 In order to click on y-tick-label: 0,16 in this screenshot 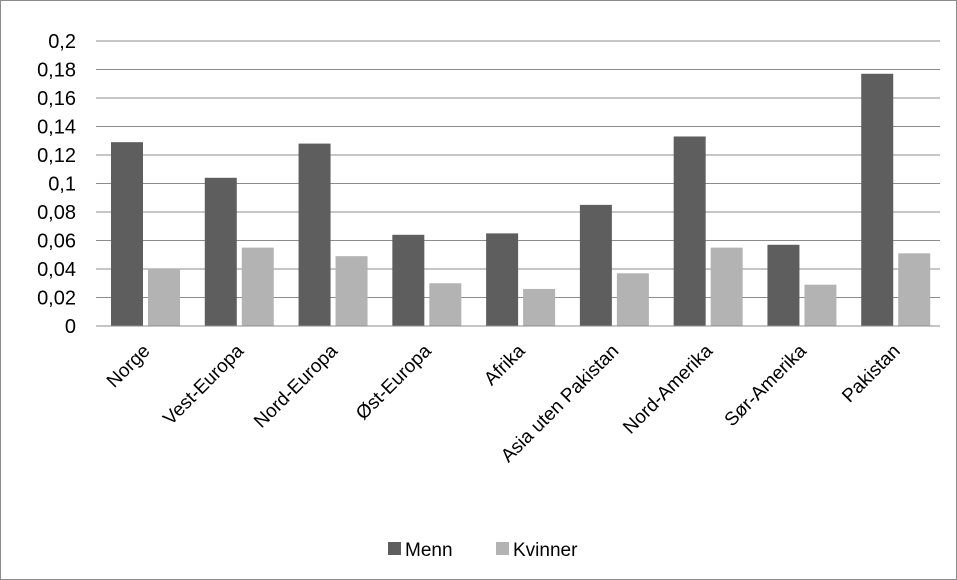, I will do `click(56, 99)`.